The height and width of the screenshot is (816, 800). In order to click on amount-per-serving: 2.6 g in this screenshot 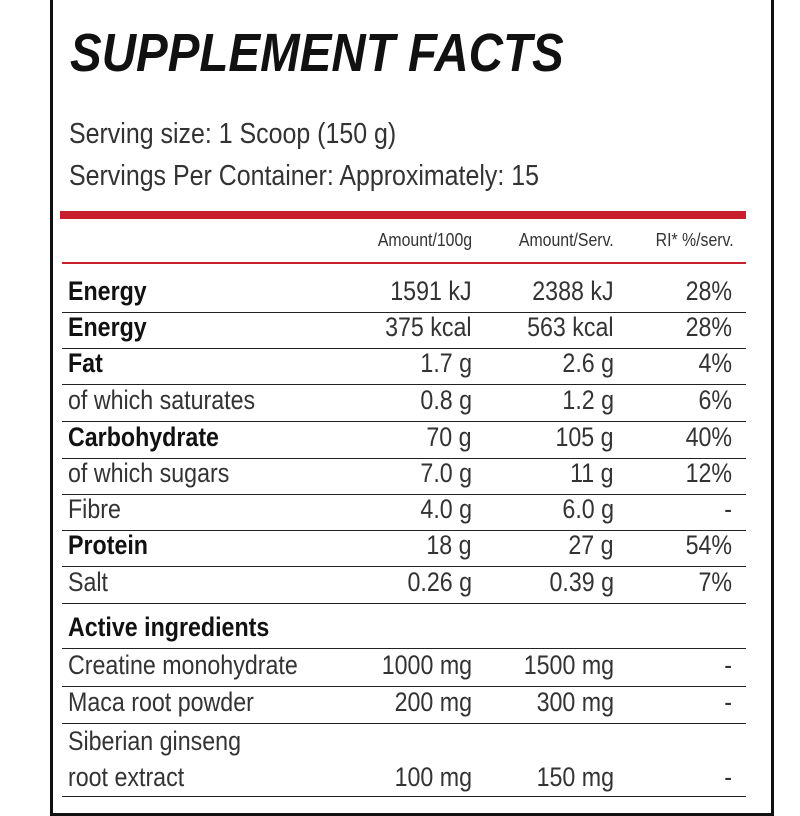, I will do `click(588, 363)`.